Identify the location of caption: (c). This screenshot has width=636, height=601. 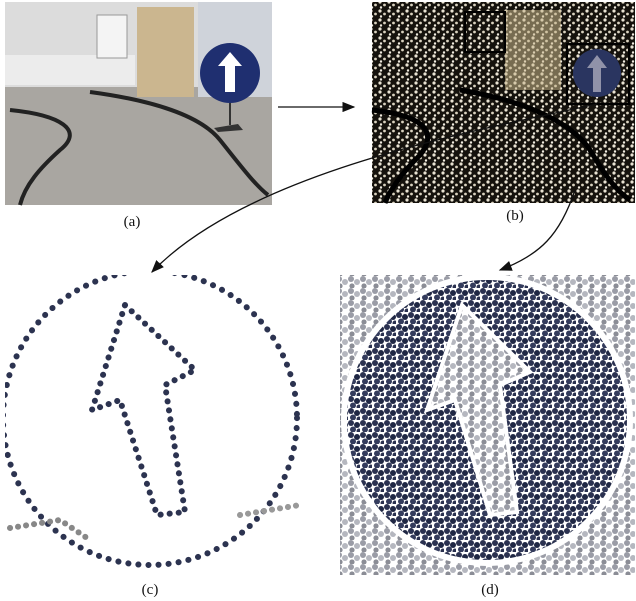
(150, 590).